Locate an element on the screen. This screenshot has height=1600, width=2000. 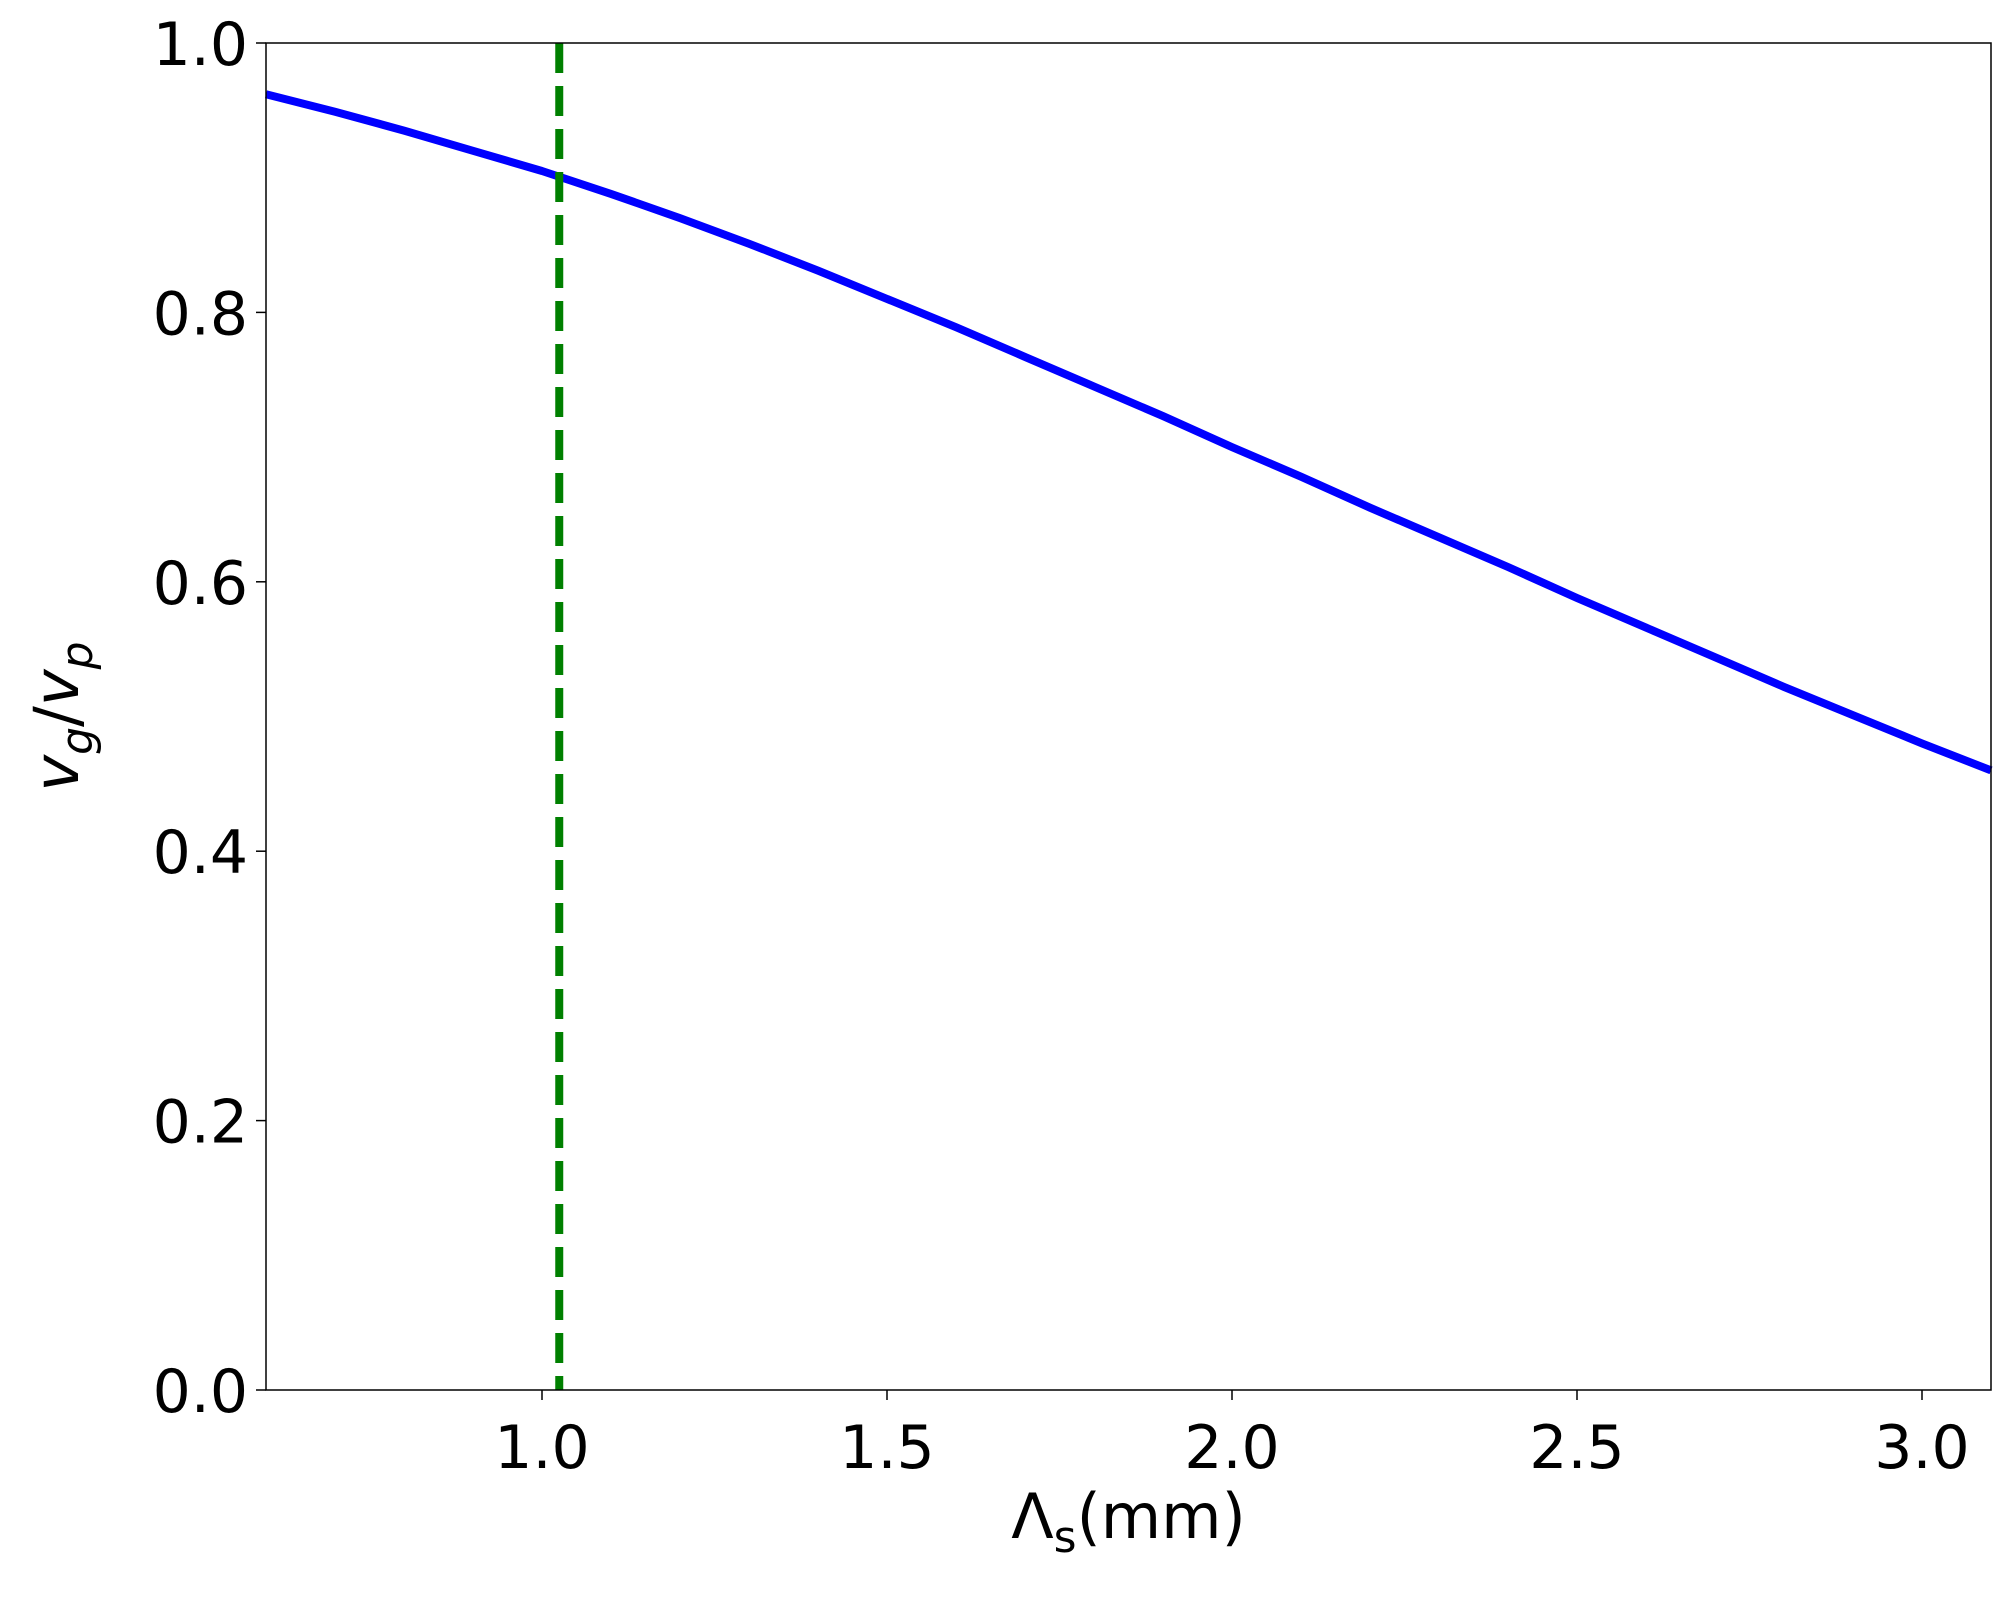
x-tick-label: 3.0 is located at coordinates (1921, 1448).